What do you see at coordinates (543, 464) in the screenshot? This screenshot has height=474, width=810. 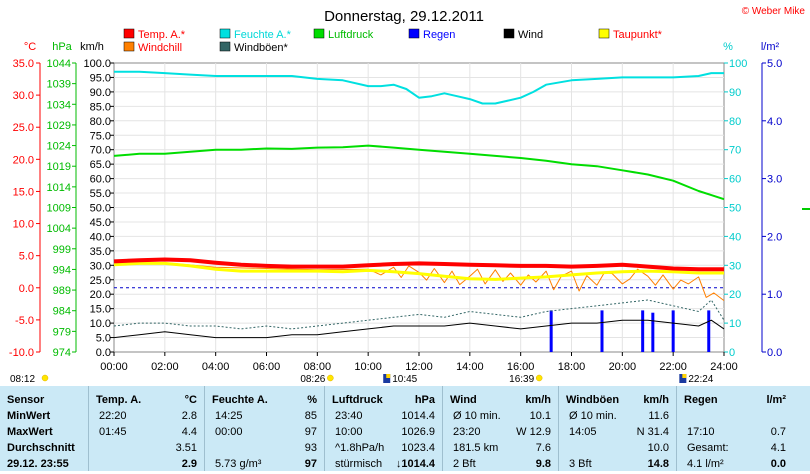 I see `stats-cell-value: 9.8` at bounding box center [543, 464].